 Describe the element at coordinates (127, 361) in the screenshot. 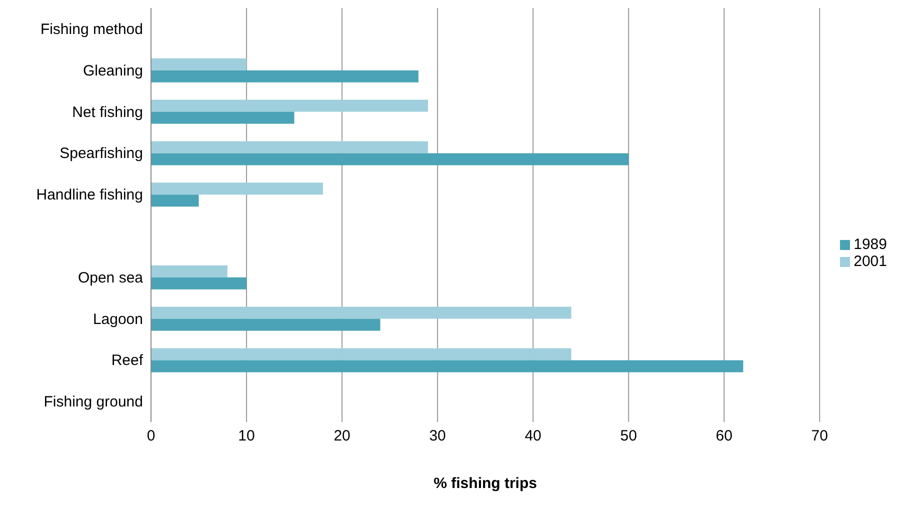

I see `y-tick-label: Reef` at that location.